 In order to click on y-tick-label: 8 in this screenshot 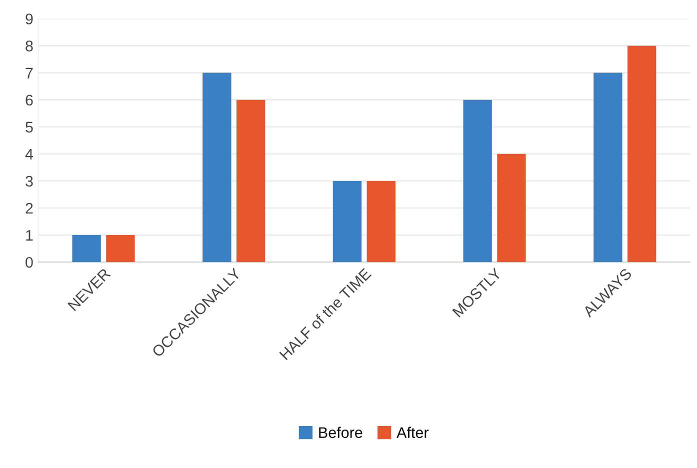, I will do `click(29, 46)`.